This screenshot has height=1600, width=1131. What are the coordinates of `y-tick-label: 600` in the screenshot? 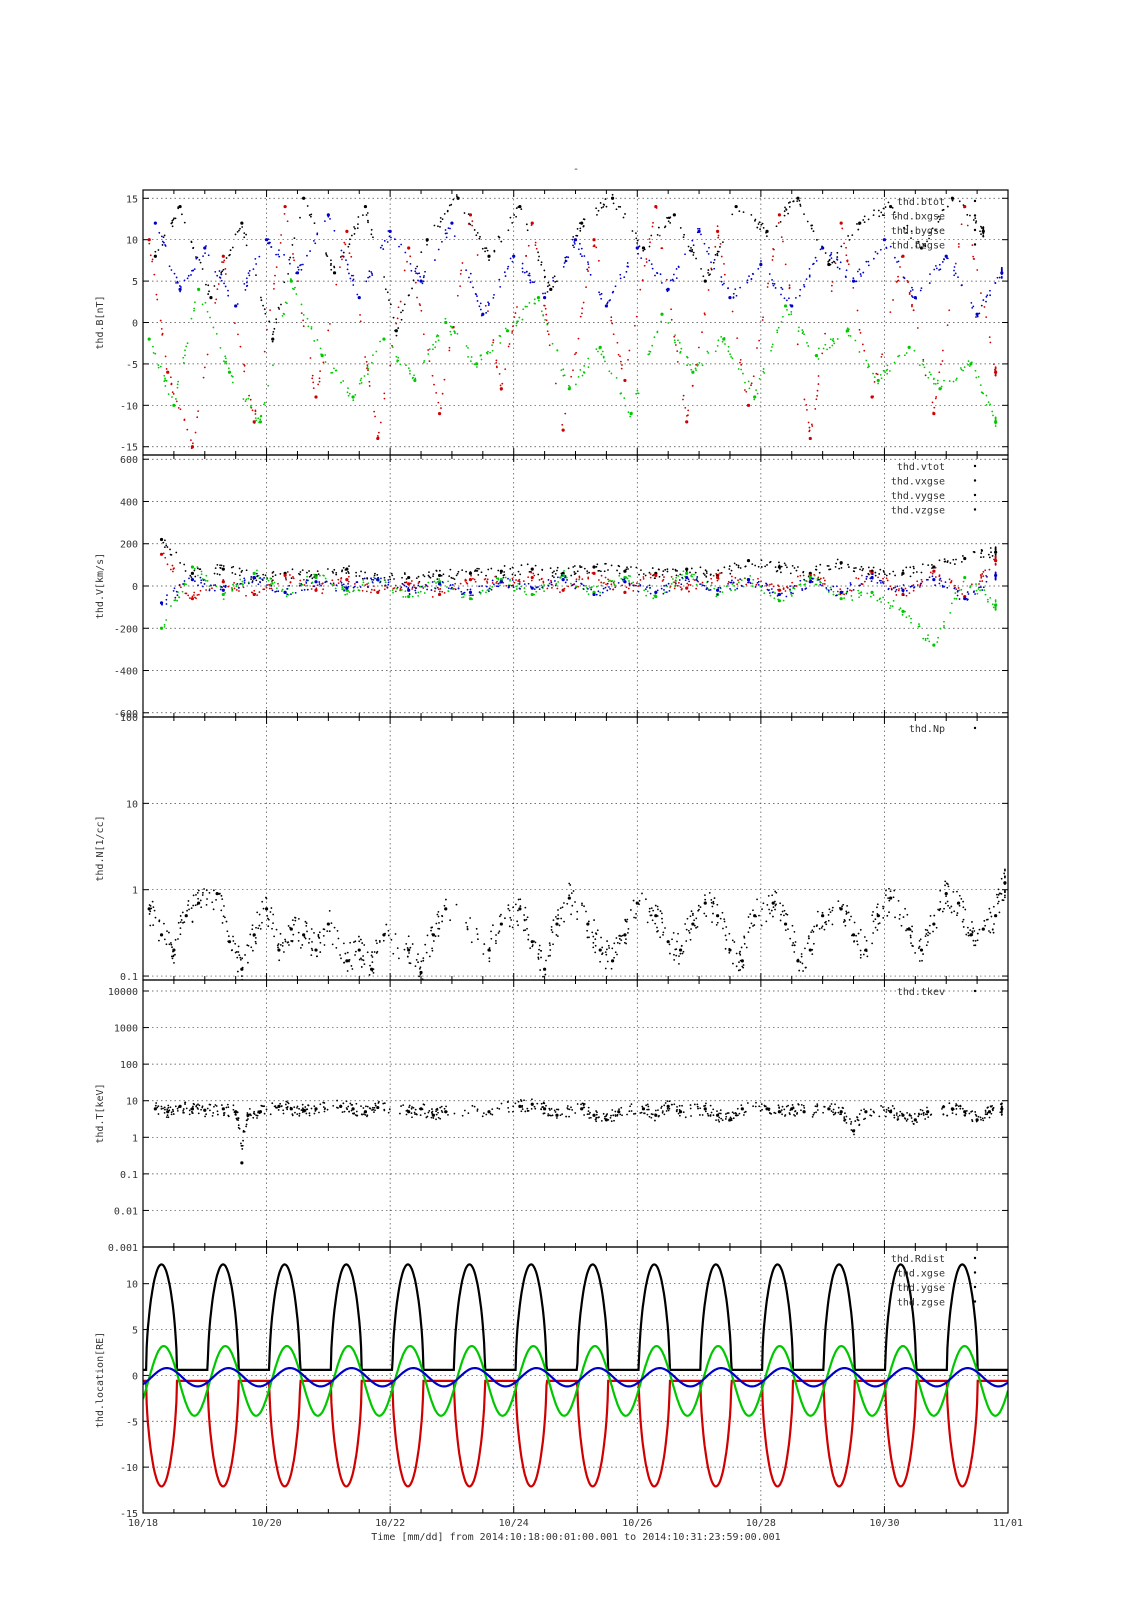 It's located at (129, 460).